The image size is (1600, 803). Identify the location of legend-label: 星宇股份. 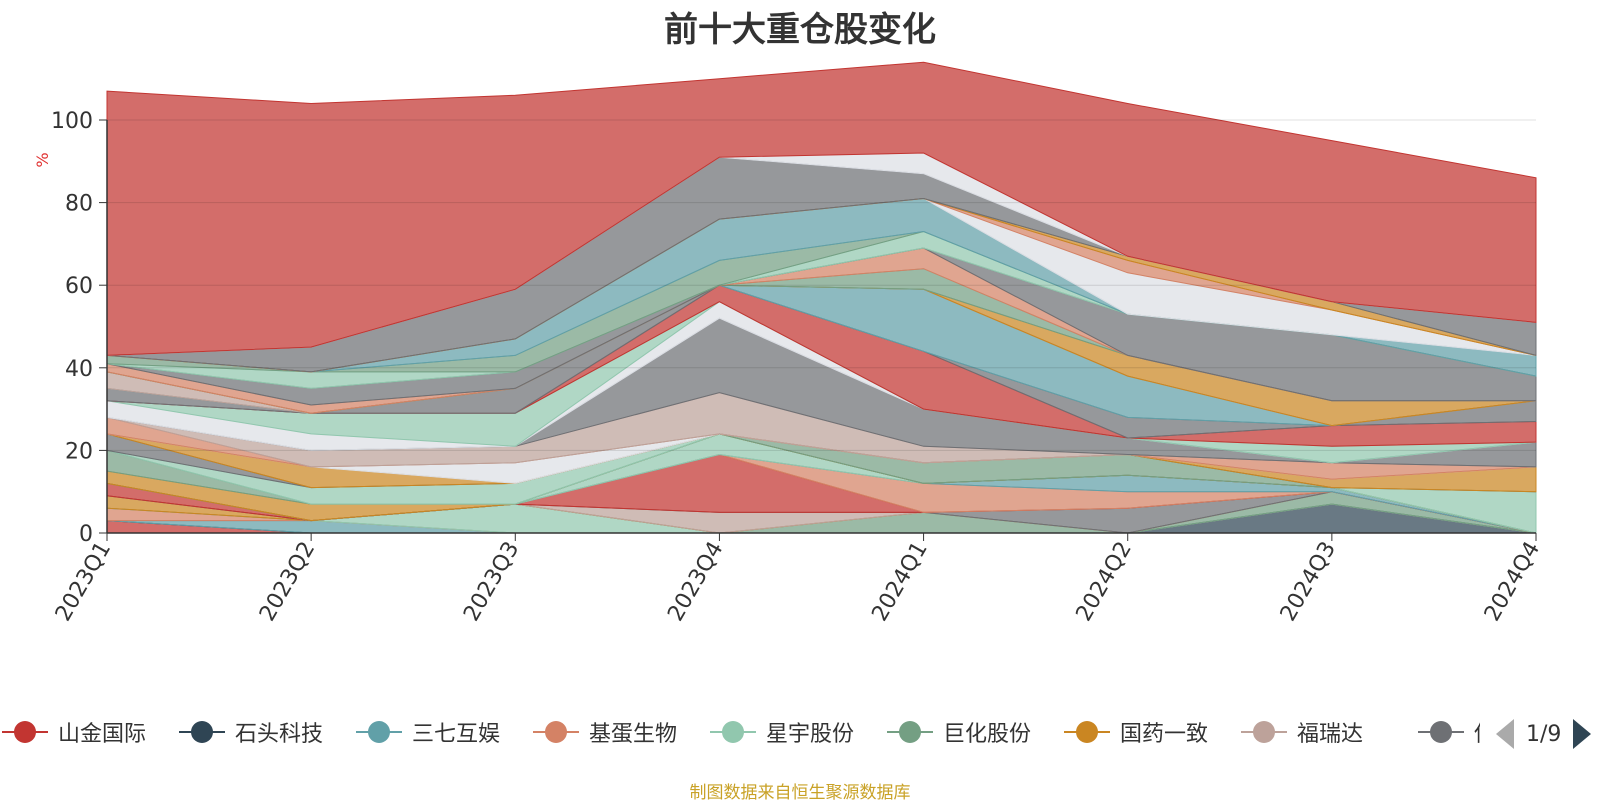
(810, 734).